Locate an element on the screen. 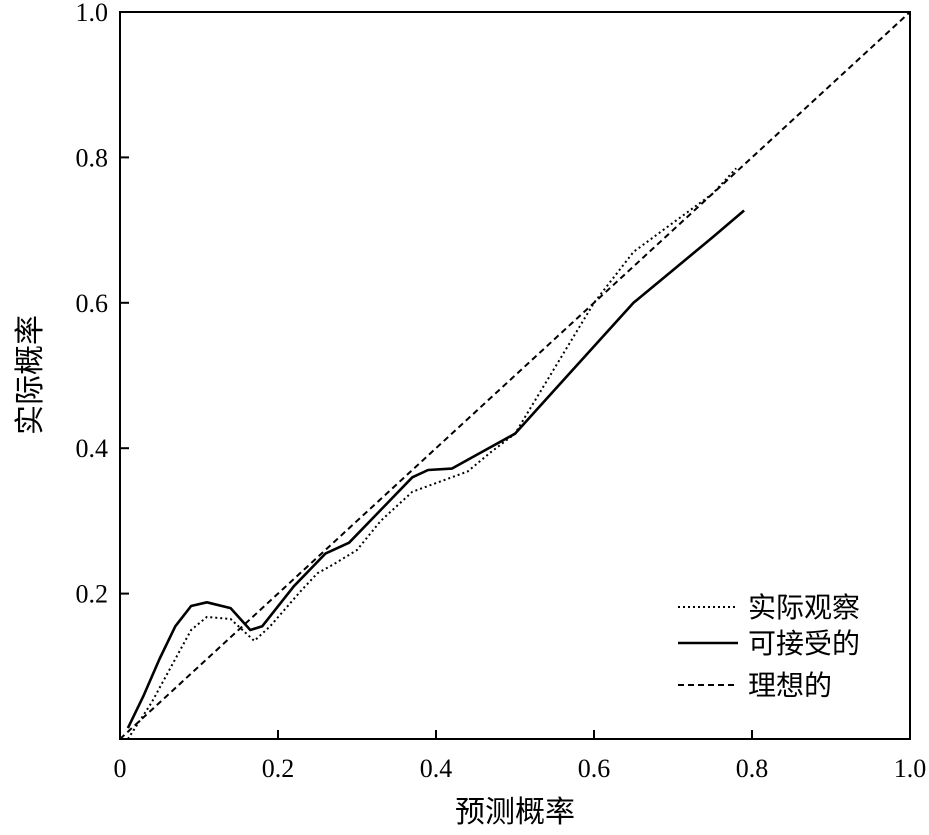 The width and height of the screenshot is (929, 835). y-tick-label: 0.8 is located at coordinates (92, 157).